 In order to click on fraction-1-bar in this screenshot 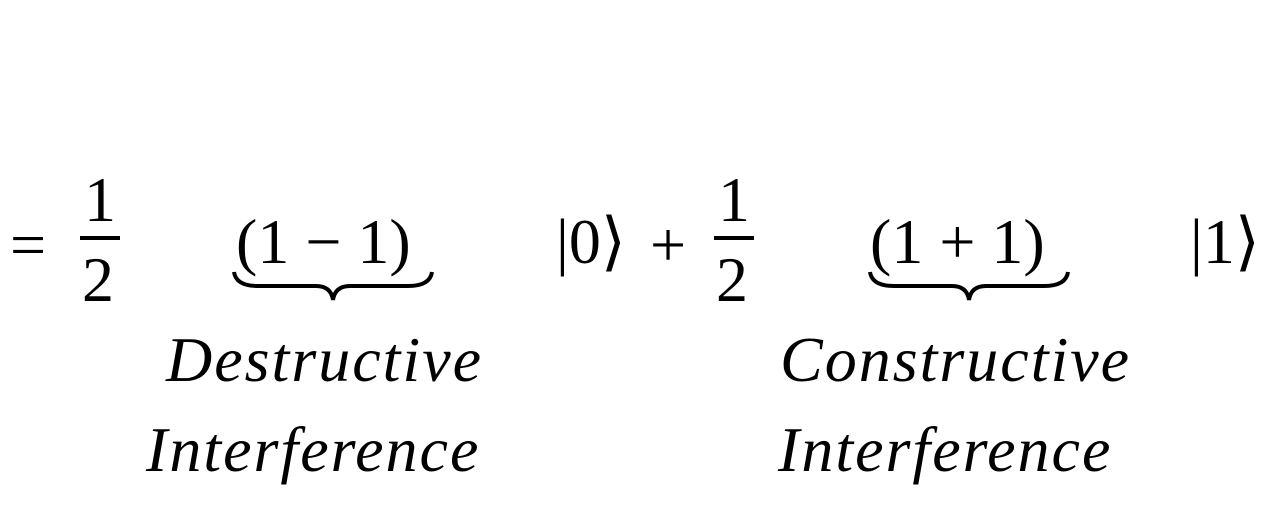, I will do `click(100, 238)`.